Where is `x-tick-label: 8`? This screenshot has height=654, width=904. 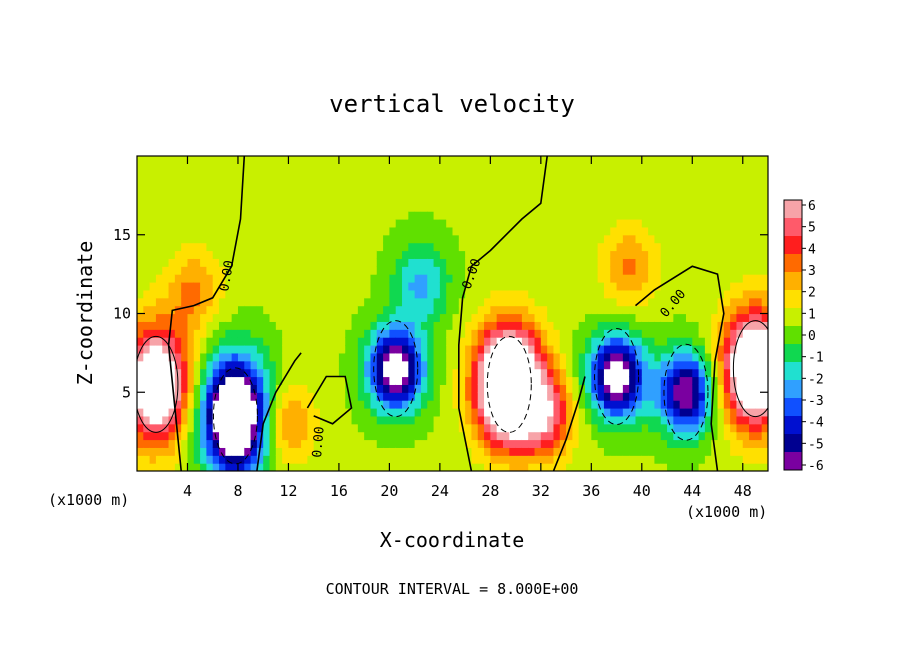
x-tick-label: 8 is located at coordinates (237, 491).